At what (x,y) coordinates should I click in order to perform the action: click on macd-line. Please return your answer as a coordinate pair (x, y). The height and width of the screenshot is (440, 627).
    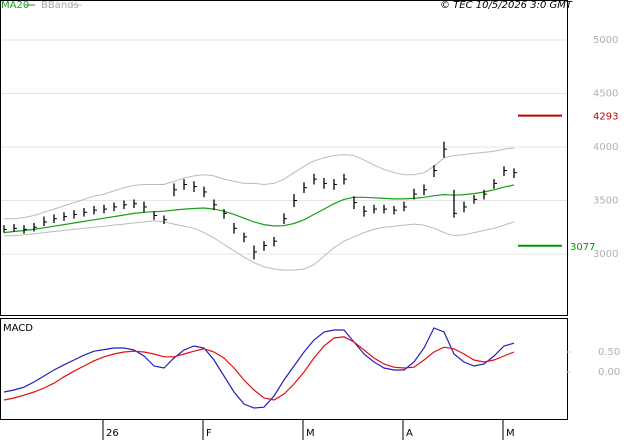
    Looking at the image, I should click on (259, 368).